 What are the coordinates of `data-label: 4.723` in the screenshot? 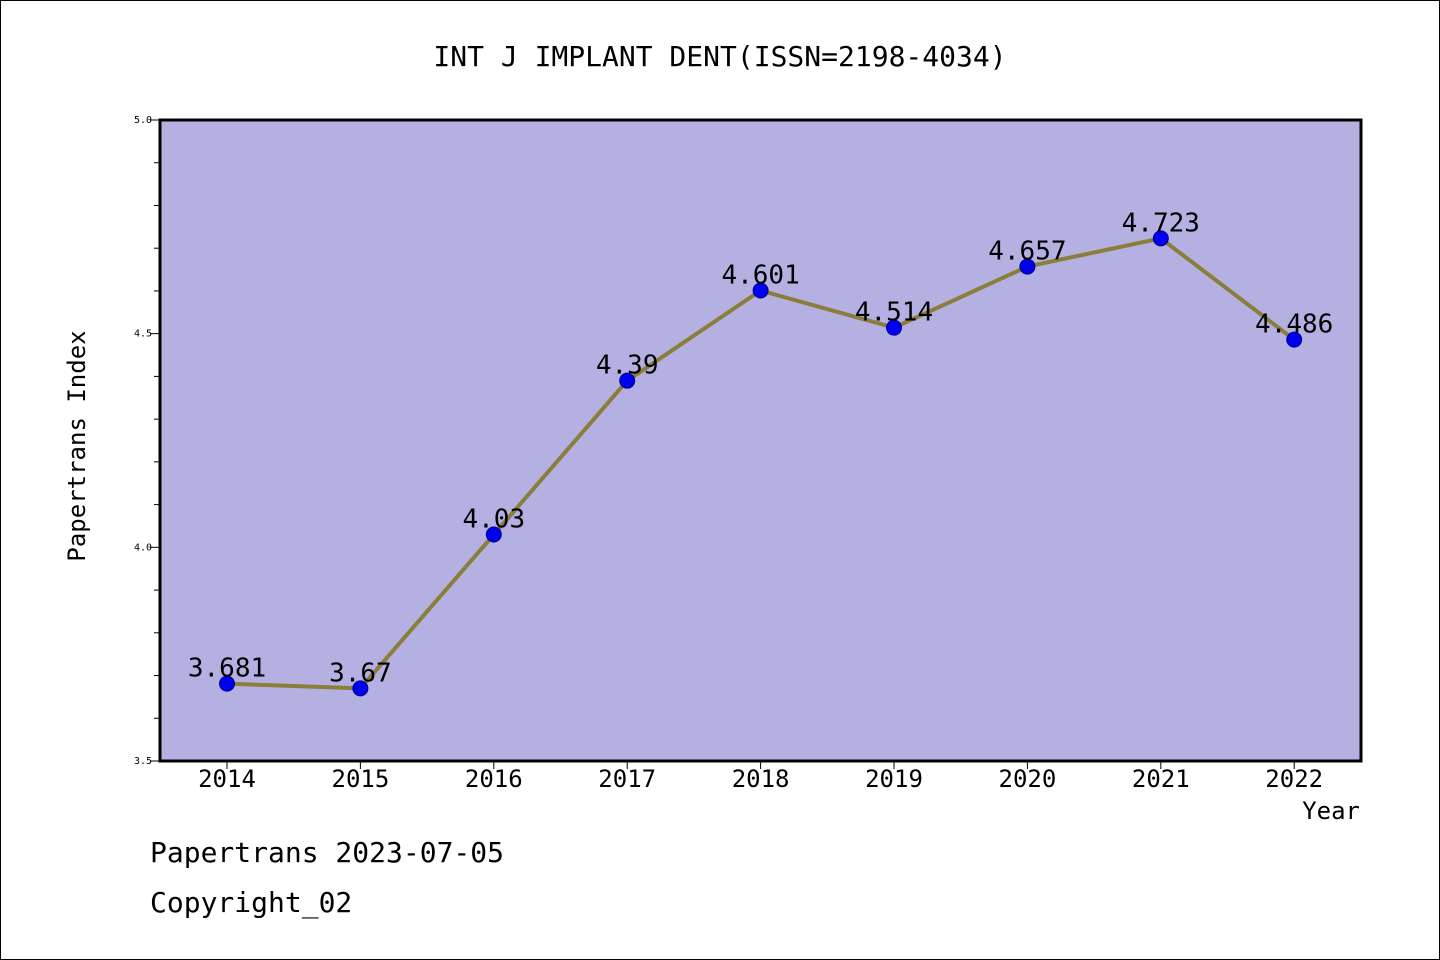 It's located at (1161, 223).